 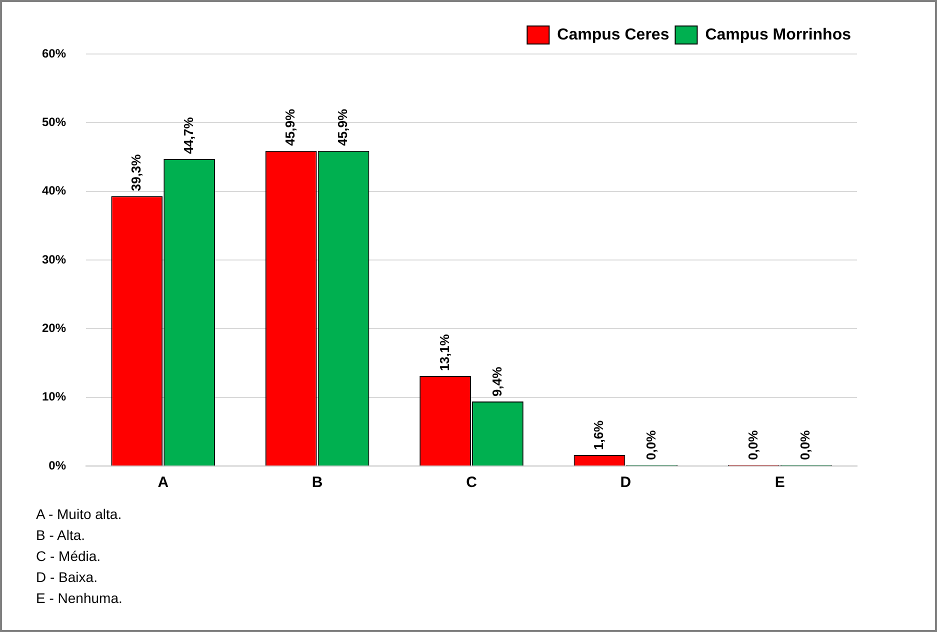 What do you see at coordinates (496, 381) in the screenshot?
I see `data-label: 9,4%` at bounding box center [496, 381].